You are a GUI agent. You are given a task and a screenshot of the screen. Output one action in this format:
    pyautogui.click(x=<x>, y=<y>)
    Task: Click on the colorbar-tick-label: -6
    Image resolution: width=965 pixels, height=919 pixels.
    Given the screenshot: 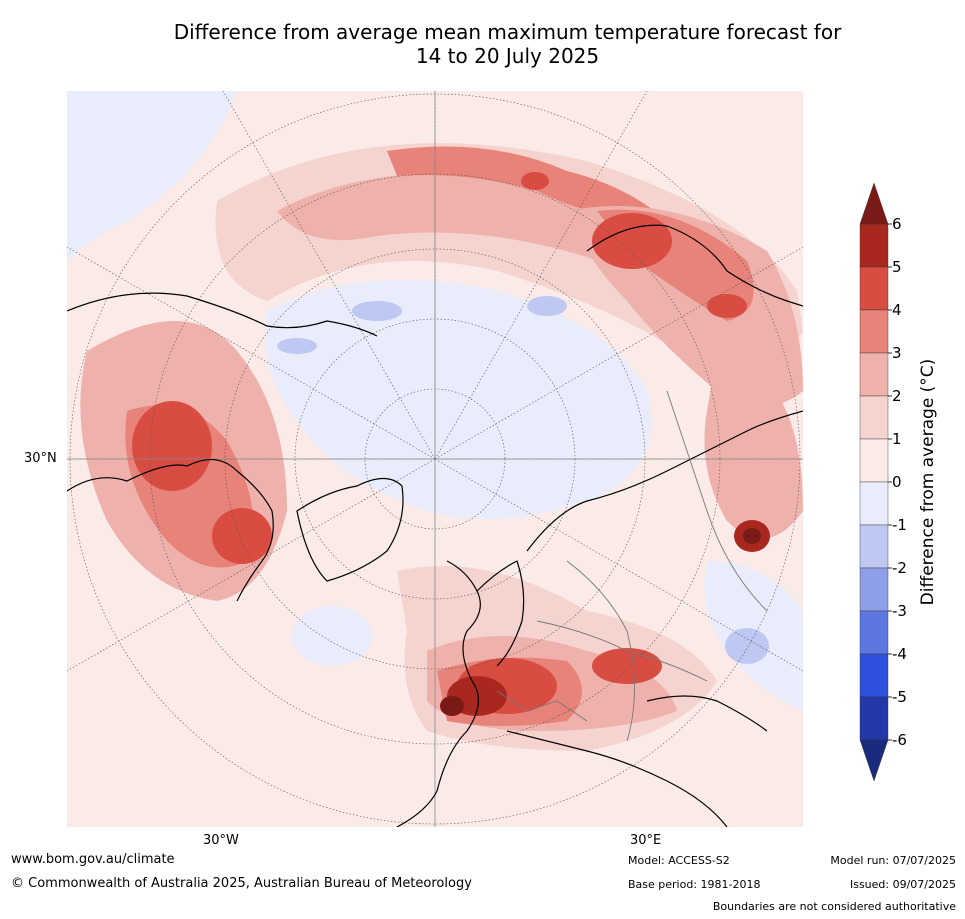 What is the action you would take?
    pyautogui.click(x=899, y=740)
    